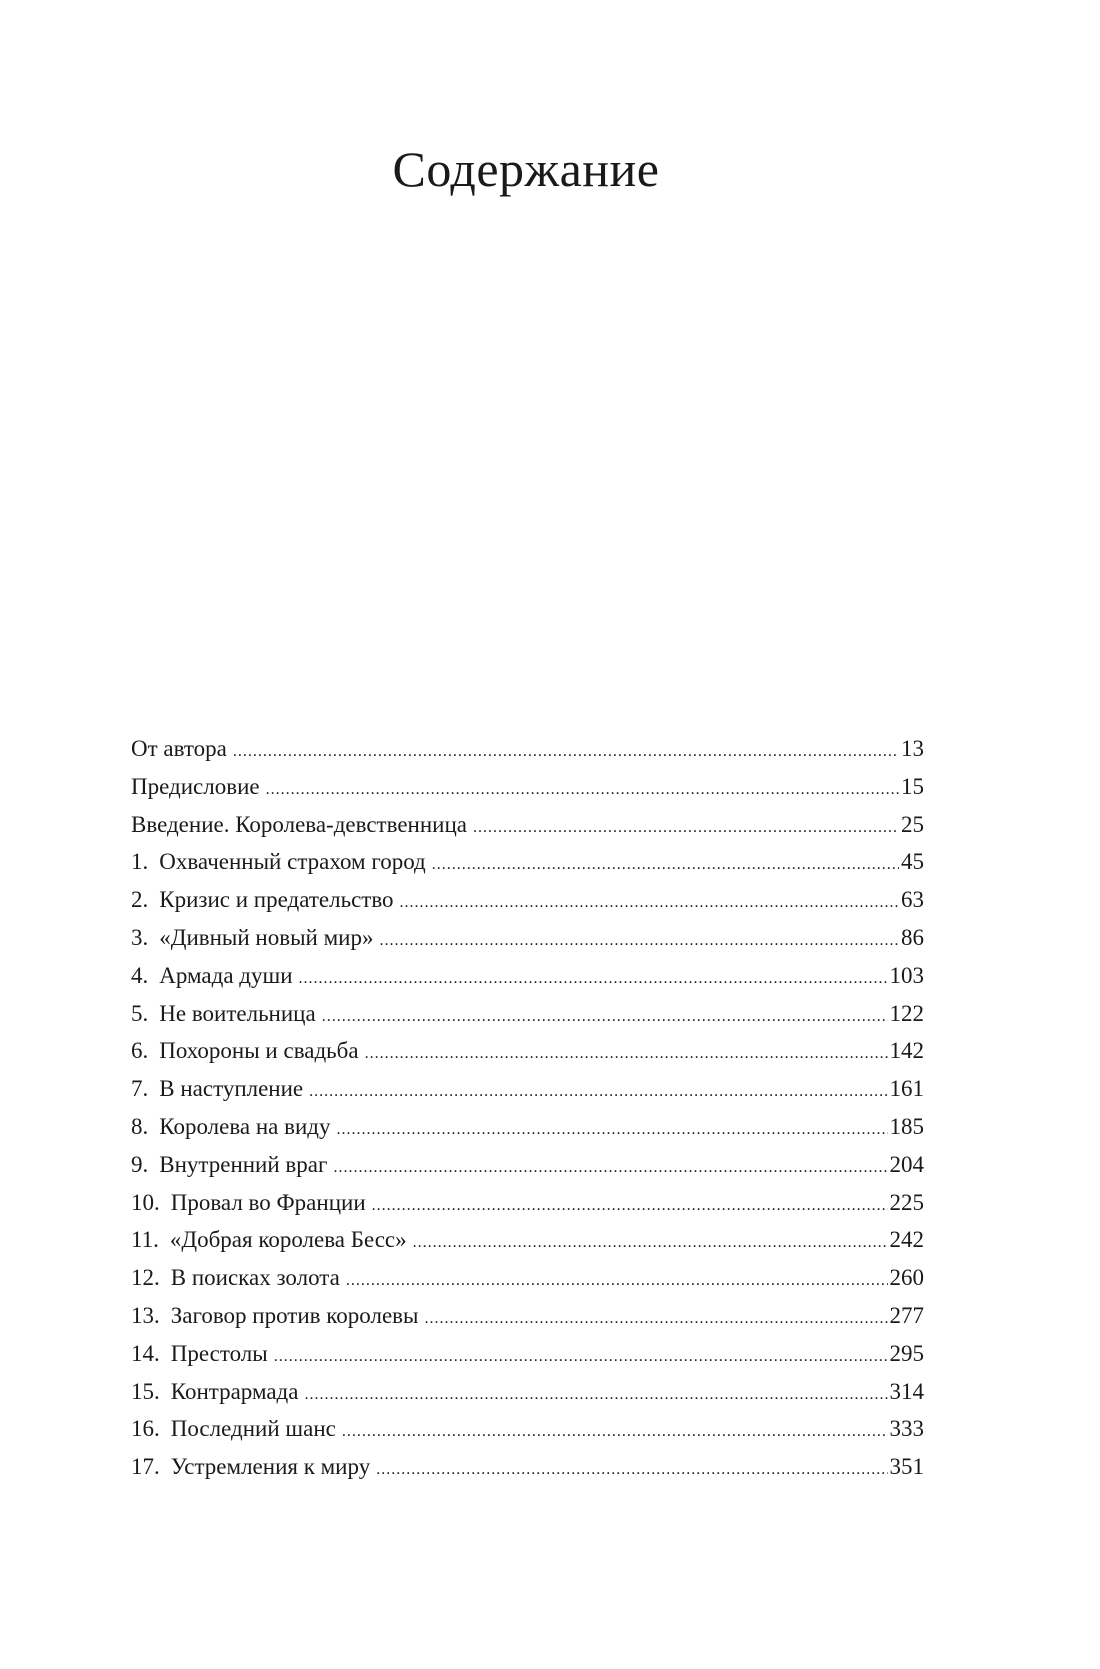 Image resolution: width=1100 pixels, height=1669 pixels. Describe the element at coordinates (145, 1315) in the screenshot. I see `chapter-number: 13.` at that location.